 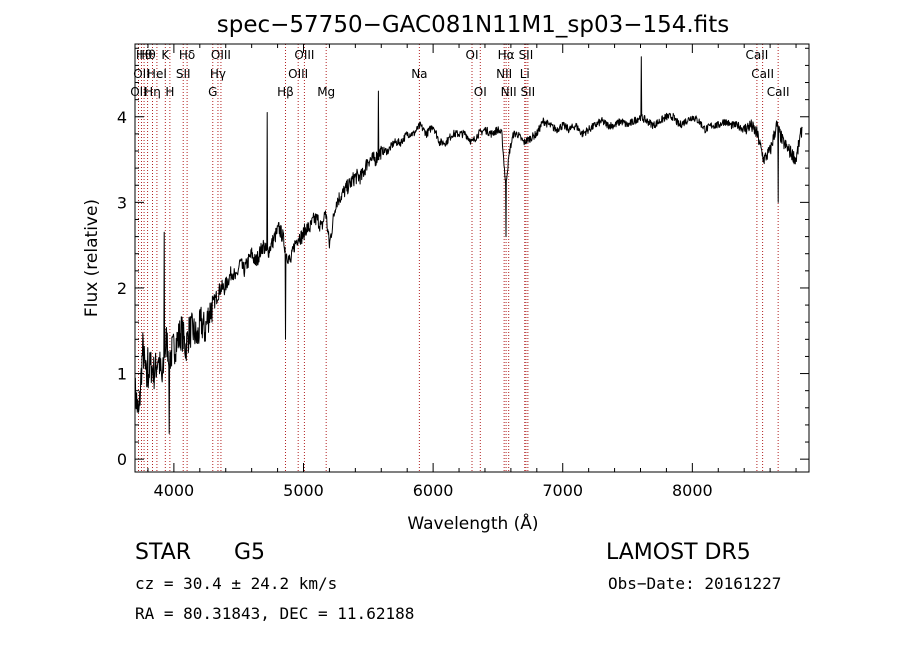 I want to click on line-marker-label: G, so click(x=212, y=92).